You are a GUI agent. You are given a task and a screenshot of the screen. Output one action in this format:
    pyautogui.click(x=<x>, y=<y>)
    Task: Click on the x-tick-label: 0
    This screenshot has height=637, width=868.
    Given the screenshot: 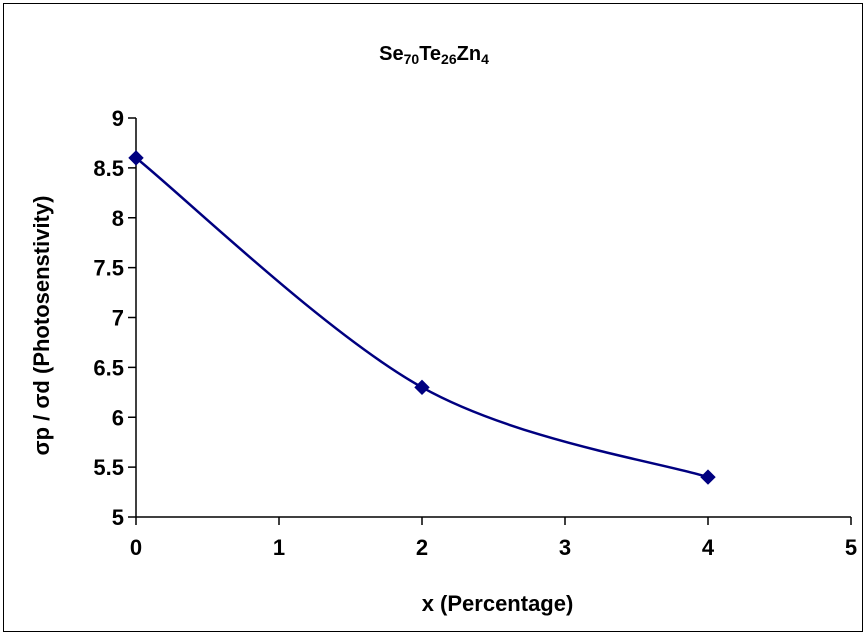 What is the action you would take?
    pyautogui.click(x=136, y=547)
    